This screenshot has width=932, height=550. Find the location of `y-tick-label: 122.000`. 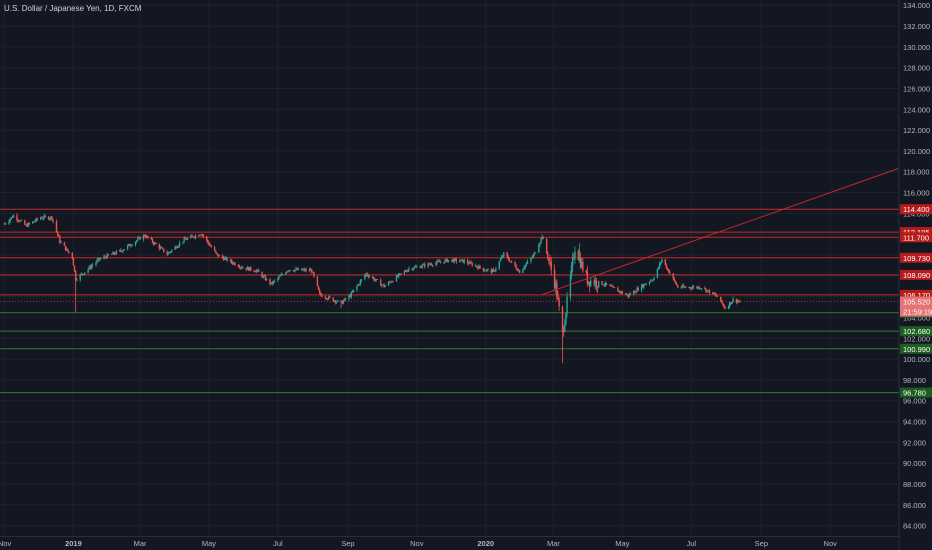

y-tick-label: 122.000 is located at coordinates (916, 130).